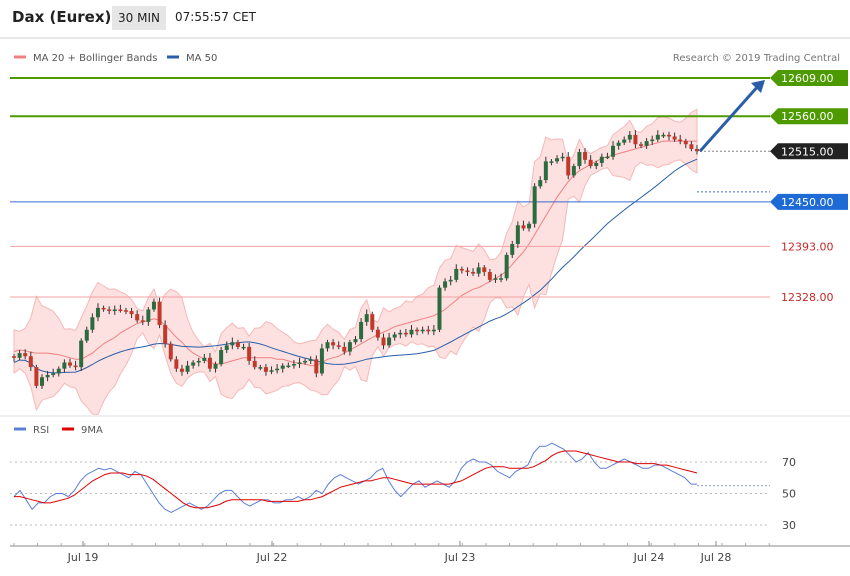  I want to click on price-label-12609: 12609.00, so click(807, 78).